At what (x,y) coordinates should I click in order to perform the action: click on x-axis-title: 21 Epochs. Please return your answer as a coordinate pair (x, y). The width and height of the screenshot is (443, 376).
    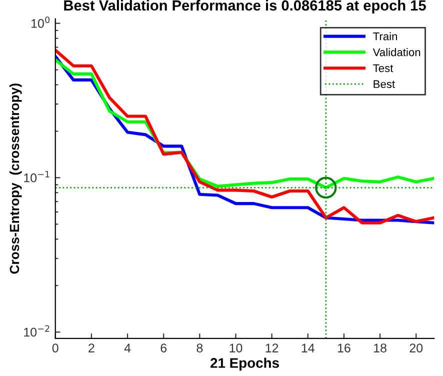
    Looking at the image, I should click on (244, 364).